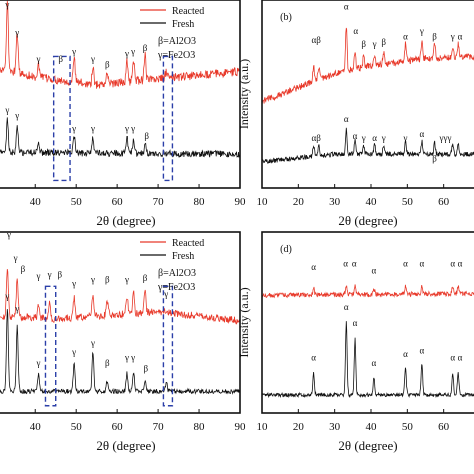 This screenshot has height=474, width=474. I want to click on phase-note: γ=Fe2O3, so click(176, 55).